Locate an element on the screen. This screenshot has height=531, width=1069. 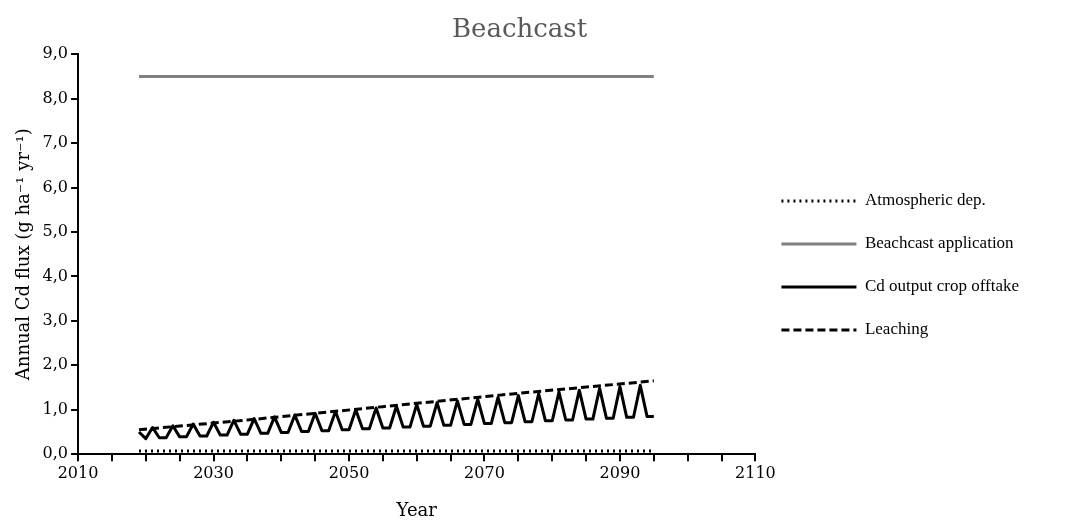
y-tick-label: 3,0 is located at coordinates (55, 320).